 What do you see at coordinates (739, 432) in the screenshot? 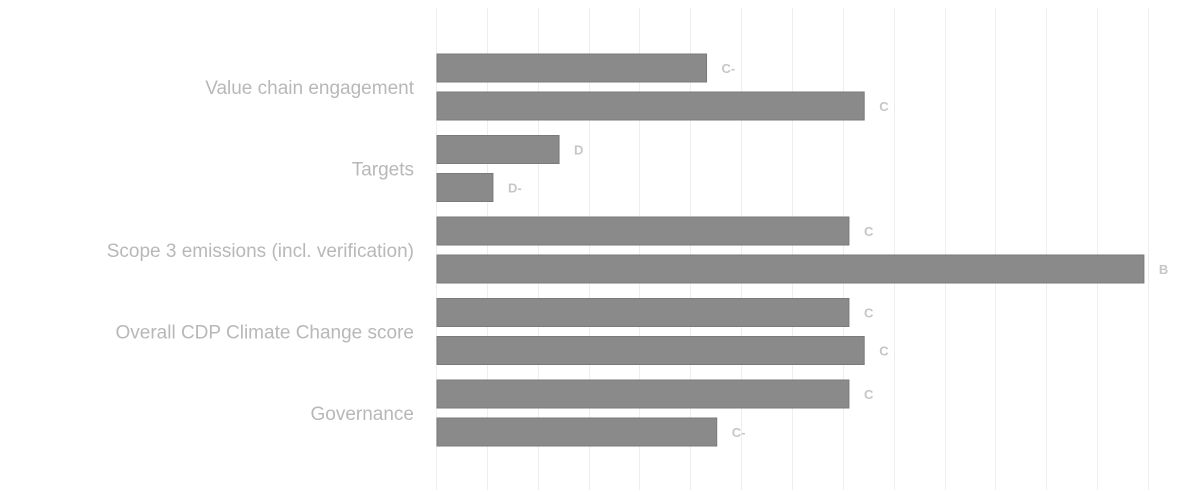
I see `data-label-4-1: C-` at bounding box center [739, 432].